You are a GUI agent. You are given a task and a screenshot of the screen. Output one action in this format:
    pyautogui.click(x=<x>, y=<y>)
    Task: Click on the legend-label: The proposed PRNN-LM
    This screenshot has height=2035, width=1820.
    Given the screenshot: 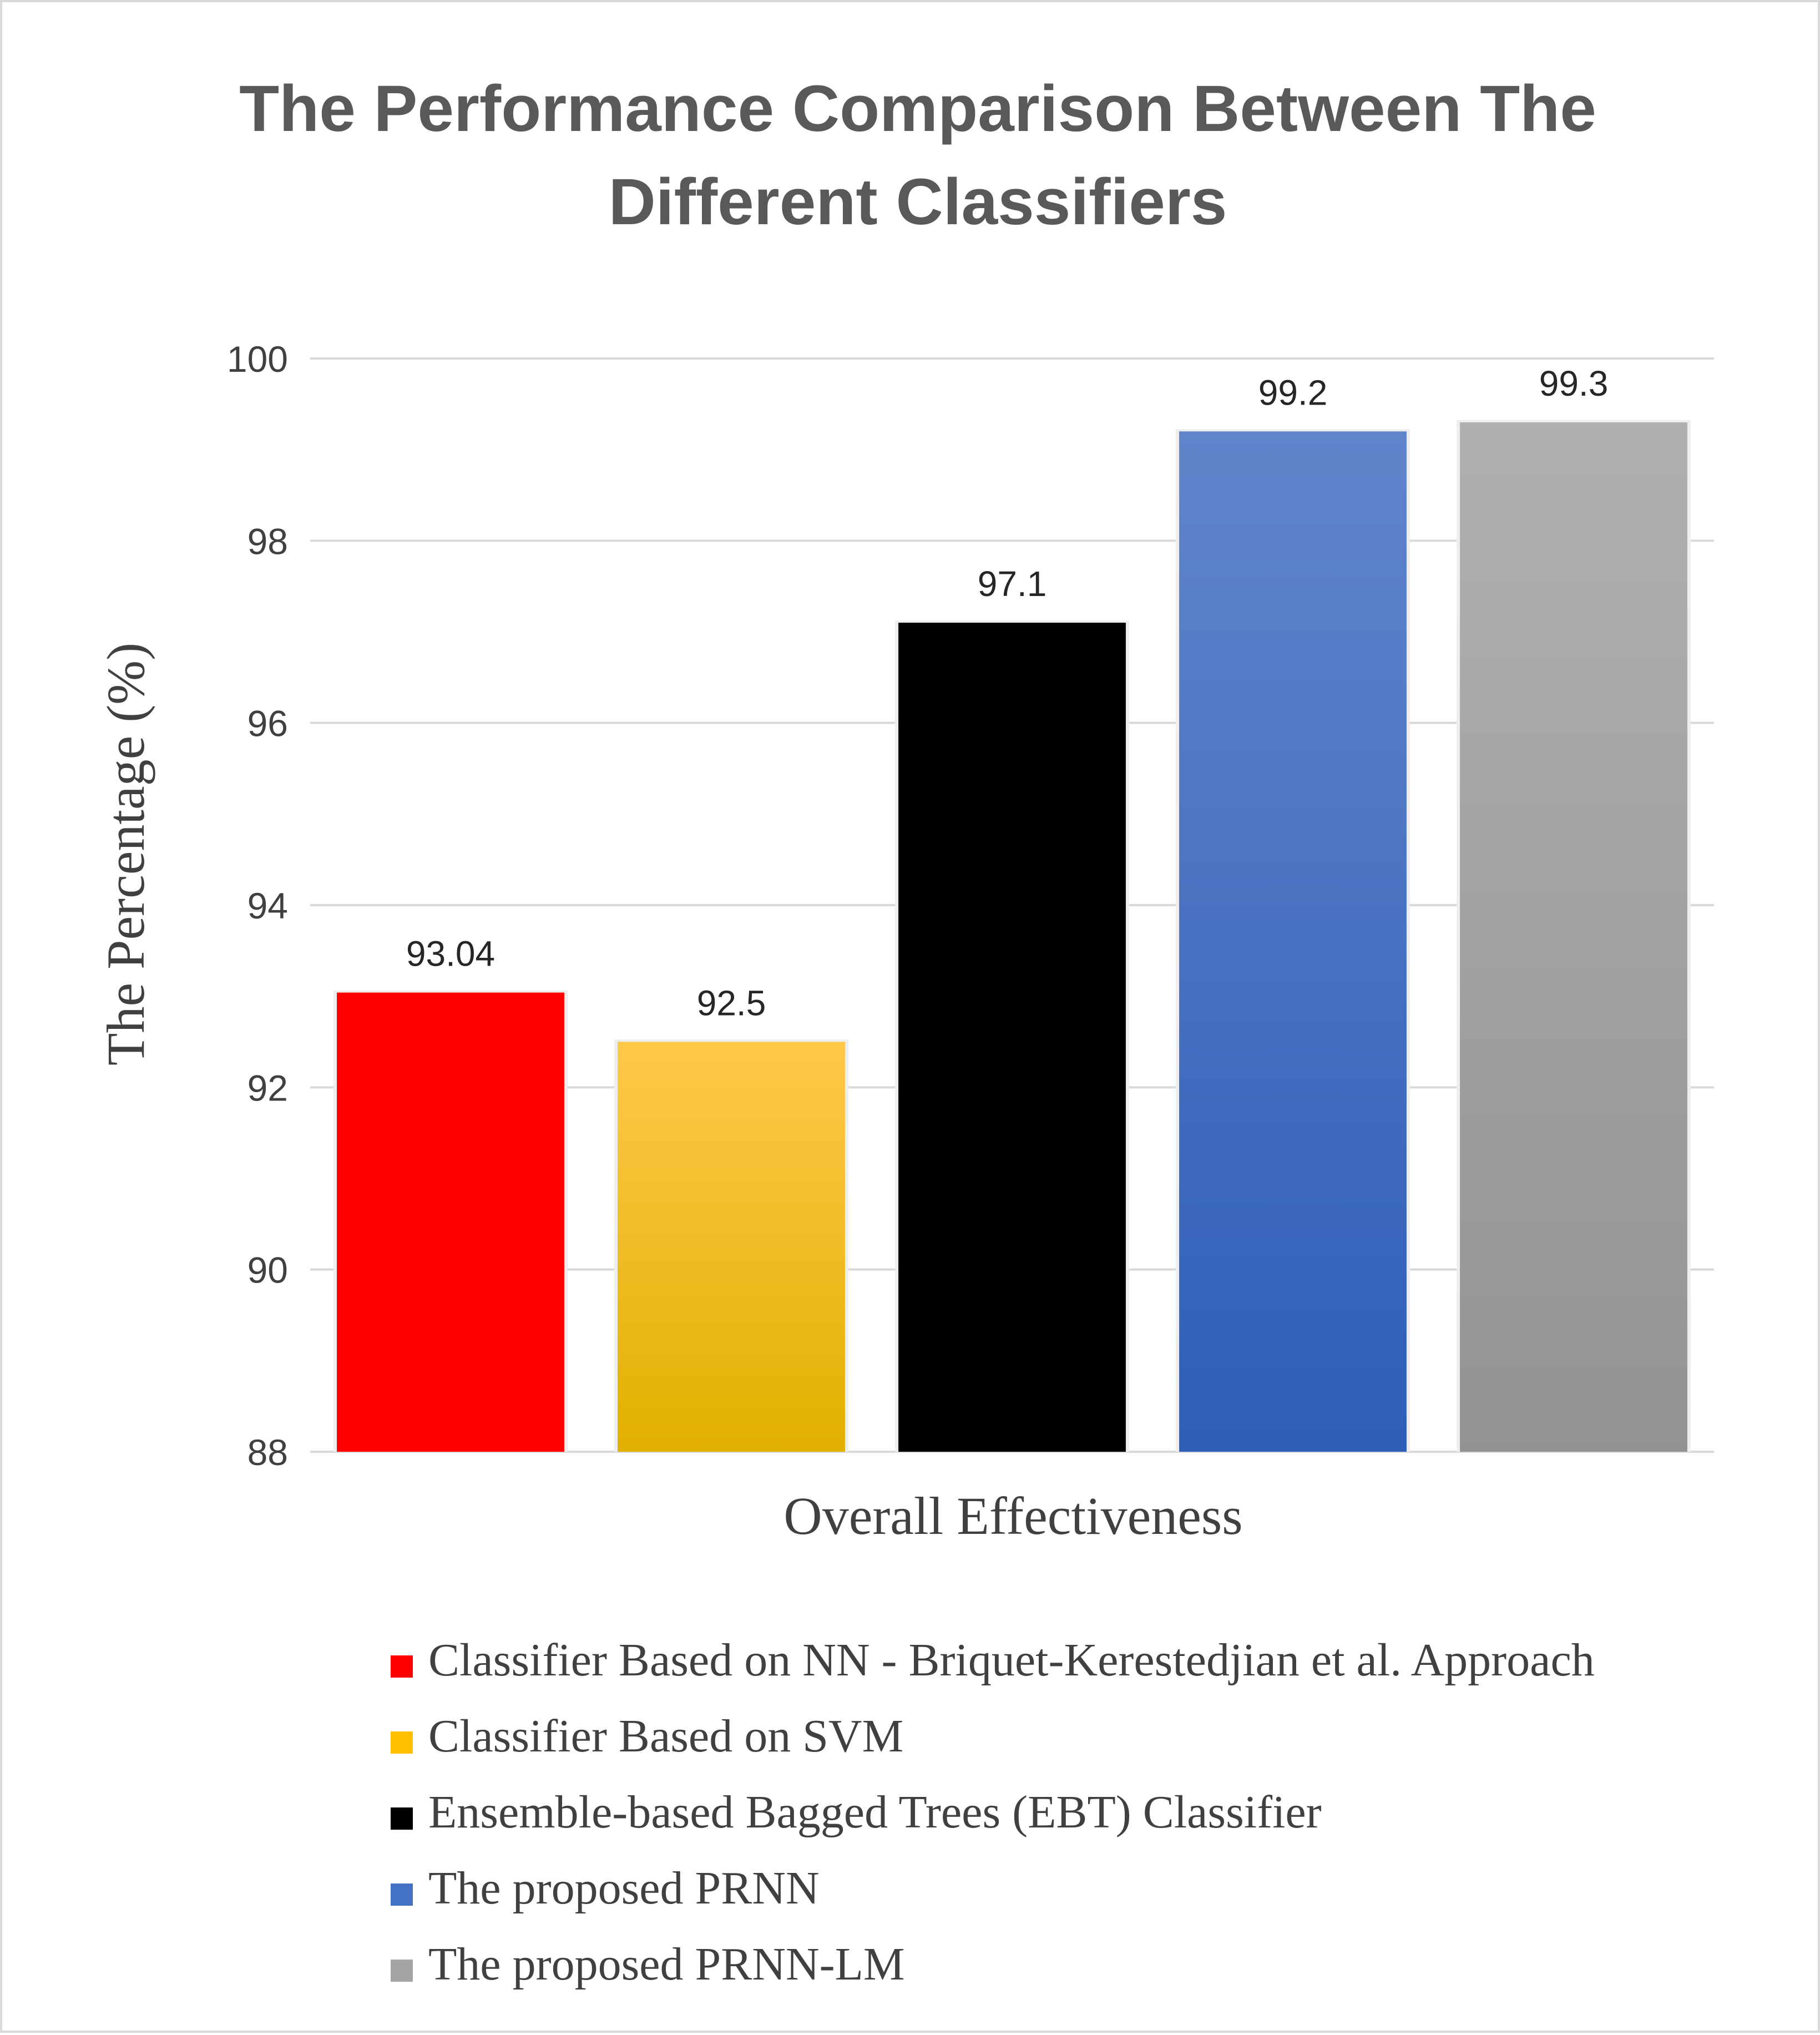 What is the action you would take?
    pyautogui.click(x=667, y=1964)
    